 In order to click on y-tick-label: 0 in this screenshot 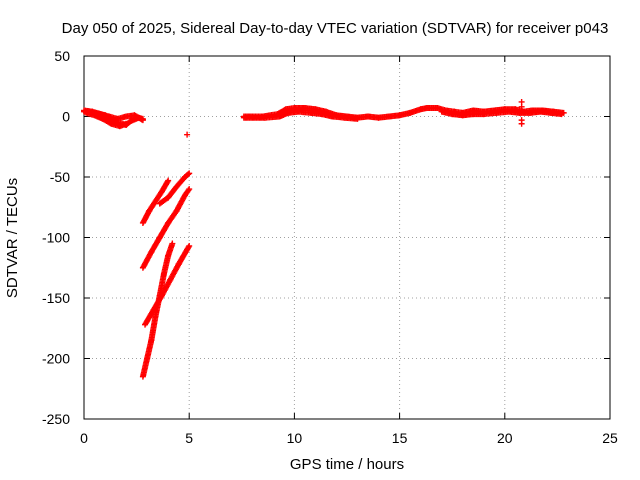, I will do `click(66, 117)`.